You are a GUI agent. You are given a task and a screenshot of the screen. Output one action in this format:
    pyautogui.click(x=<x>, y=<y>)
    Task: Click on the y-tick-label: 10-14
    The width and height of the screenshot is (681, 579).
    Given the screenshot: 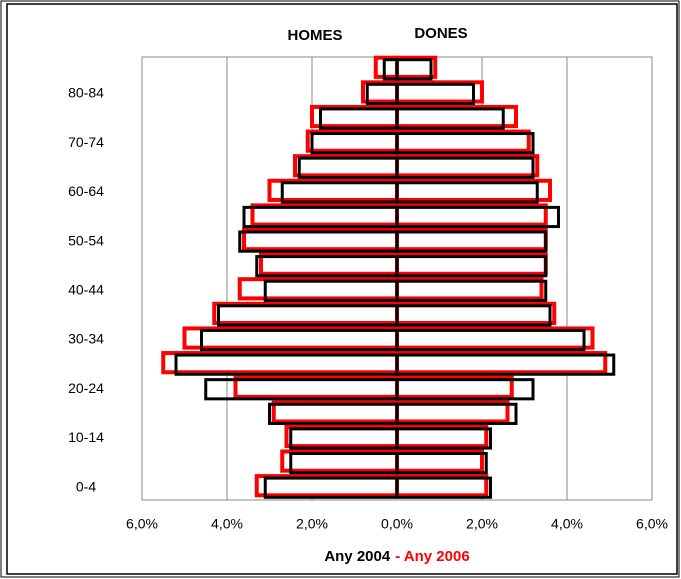 What is the action you would take?
    pyautogui.click(x=86, y=437)
    